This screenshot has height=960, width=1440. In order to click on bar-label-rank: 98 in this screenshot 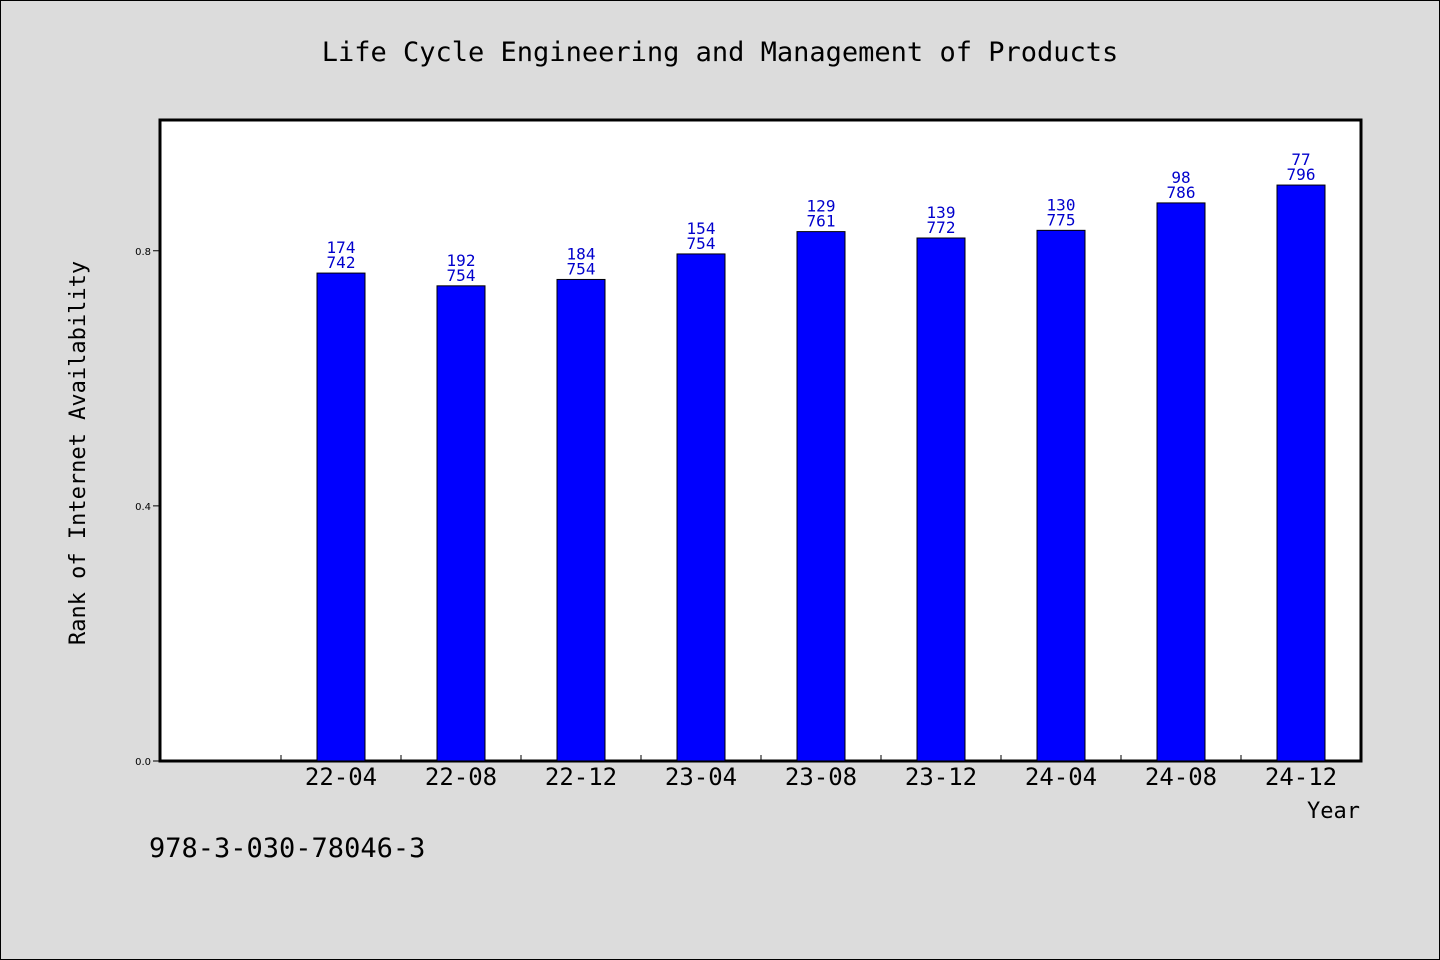, I will do `click(1180, 177)`.